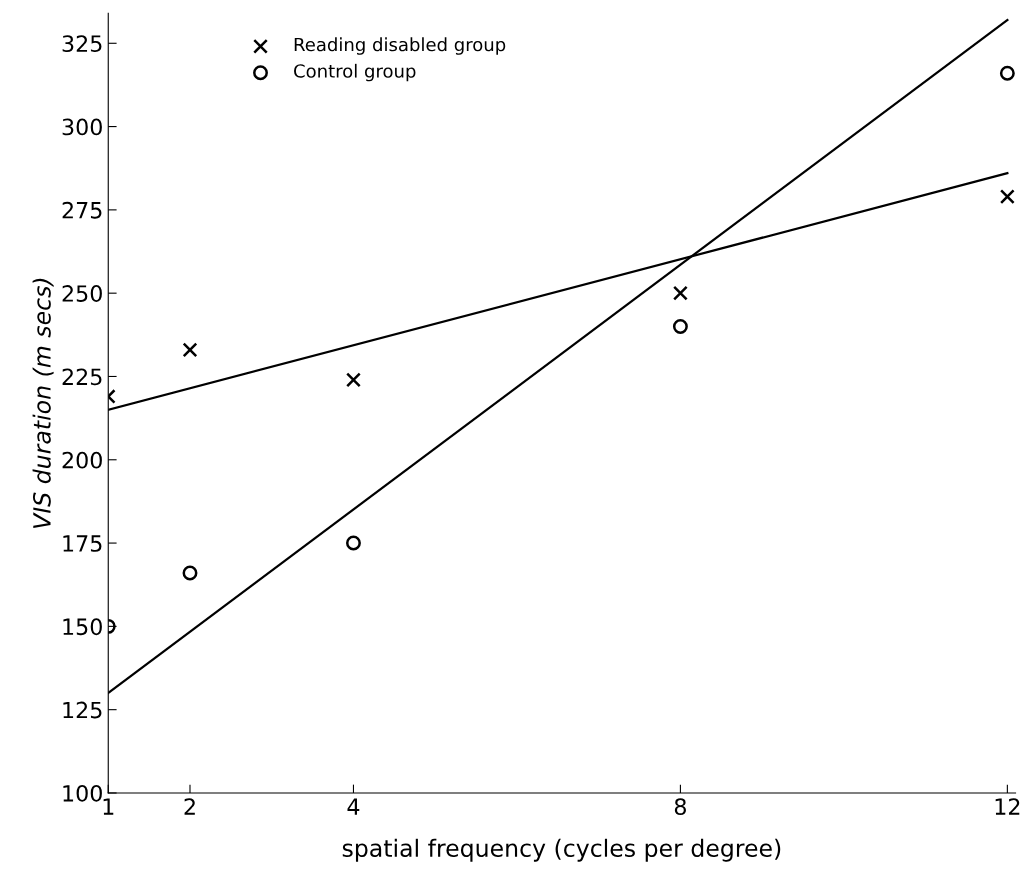 This screenshot has height=886, width=1031. What do you see at coordinates (82, 543) in the screenshot?
I see `y-tick-label: 175` at bounding box center [82, 543].